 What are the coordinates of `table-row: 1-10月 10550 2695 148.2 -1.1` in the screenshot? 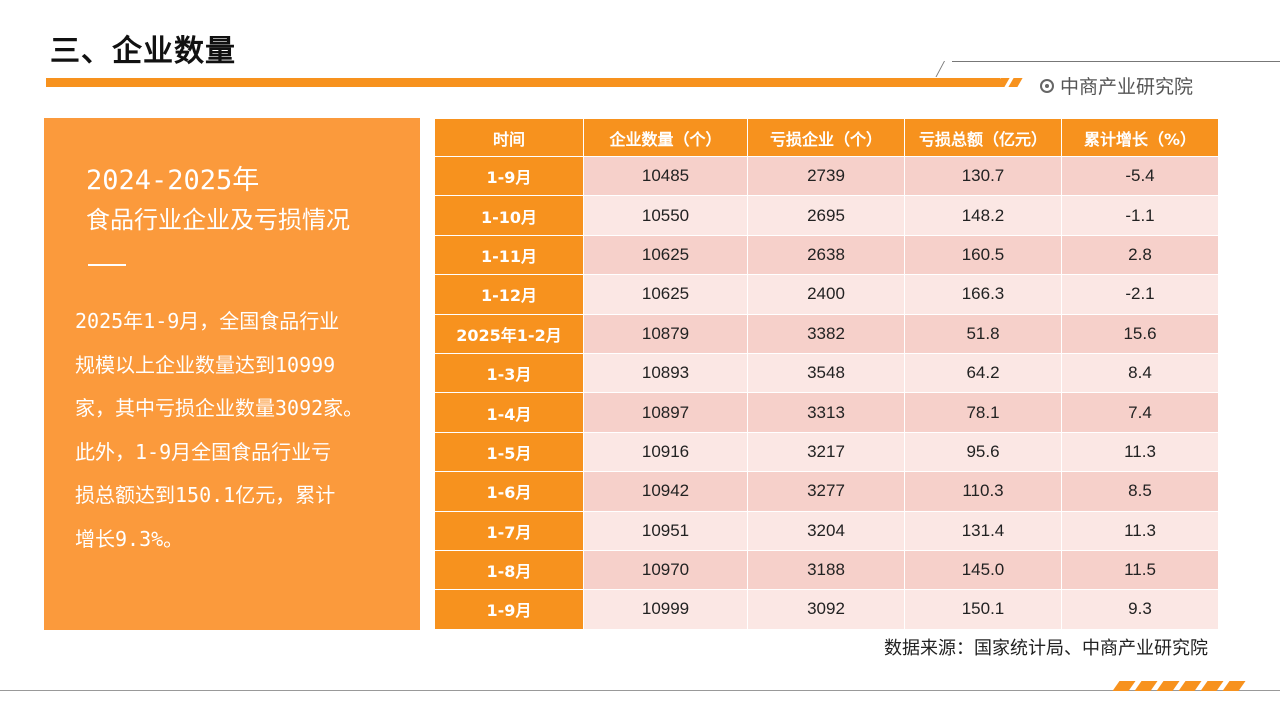 It's located at (826, 215).